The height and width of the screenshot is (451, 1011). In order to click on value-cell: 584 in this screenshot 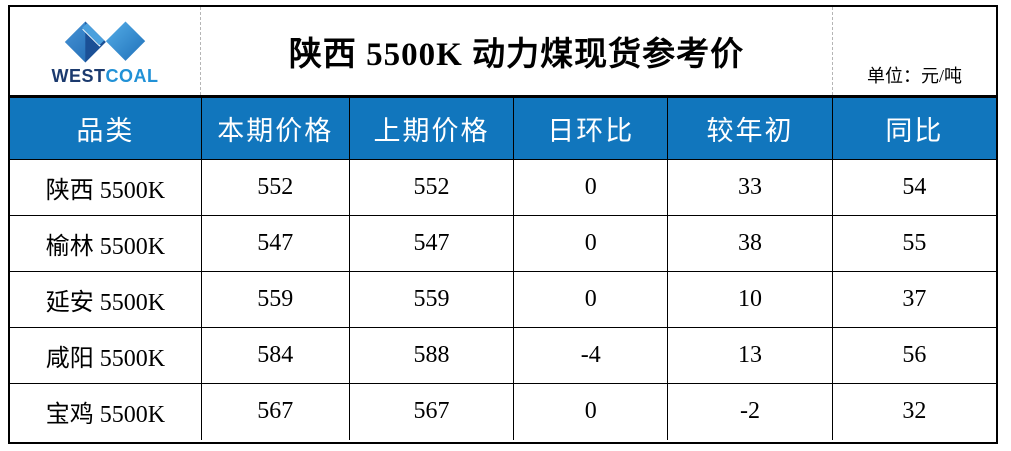, I will do `click(275, 355)`.